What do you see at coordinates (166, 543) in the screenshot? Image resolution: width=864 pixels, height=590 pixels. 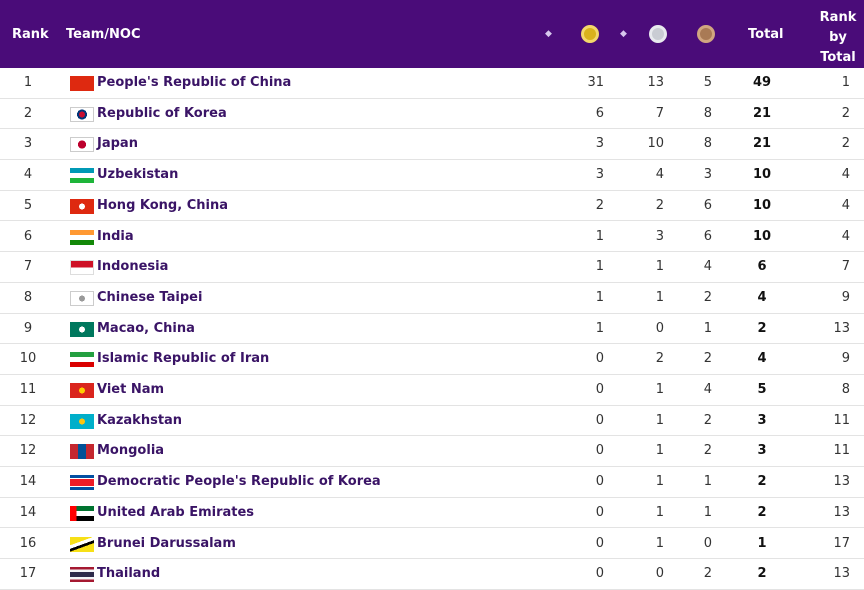 I see `team-name: Brunei Darussalam` at bounding box center [166, 543].